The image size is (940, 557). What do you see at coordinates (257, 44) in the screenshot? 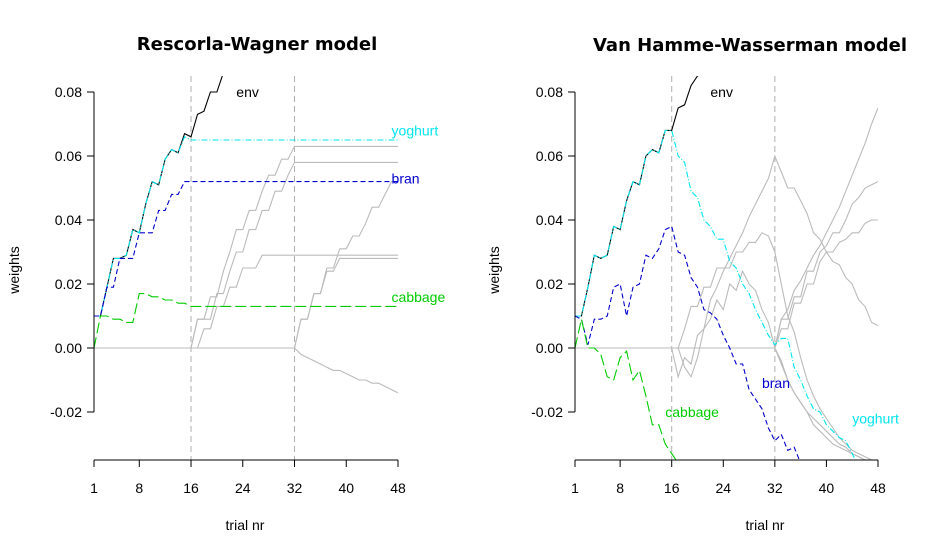
I see `panel-title: Rescorla-Wagner model` at bounding box center [257, 44].